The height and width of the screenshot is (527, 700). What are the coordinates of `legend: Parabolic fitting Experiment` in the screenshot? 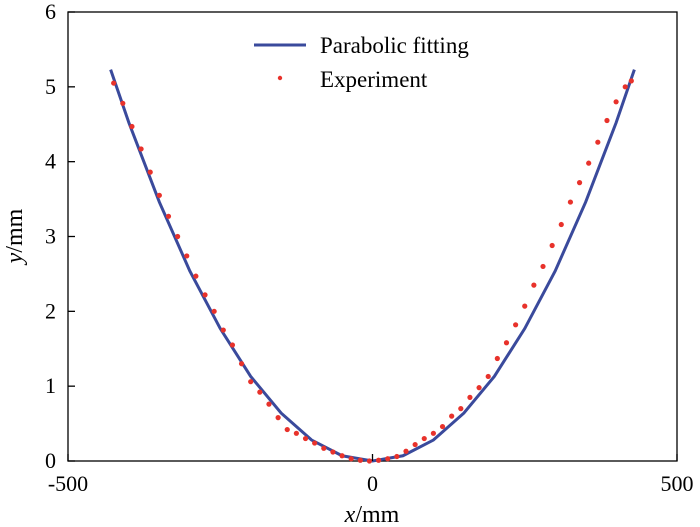 It's located at (361, 62).